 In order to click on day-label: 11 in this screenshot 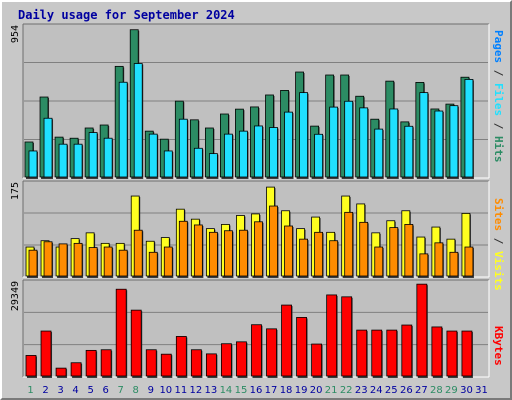, I will do `click(180, 390)`.